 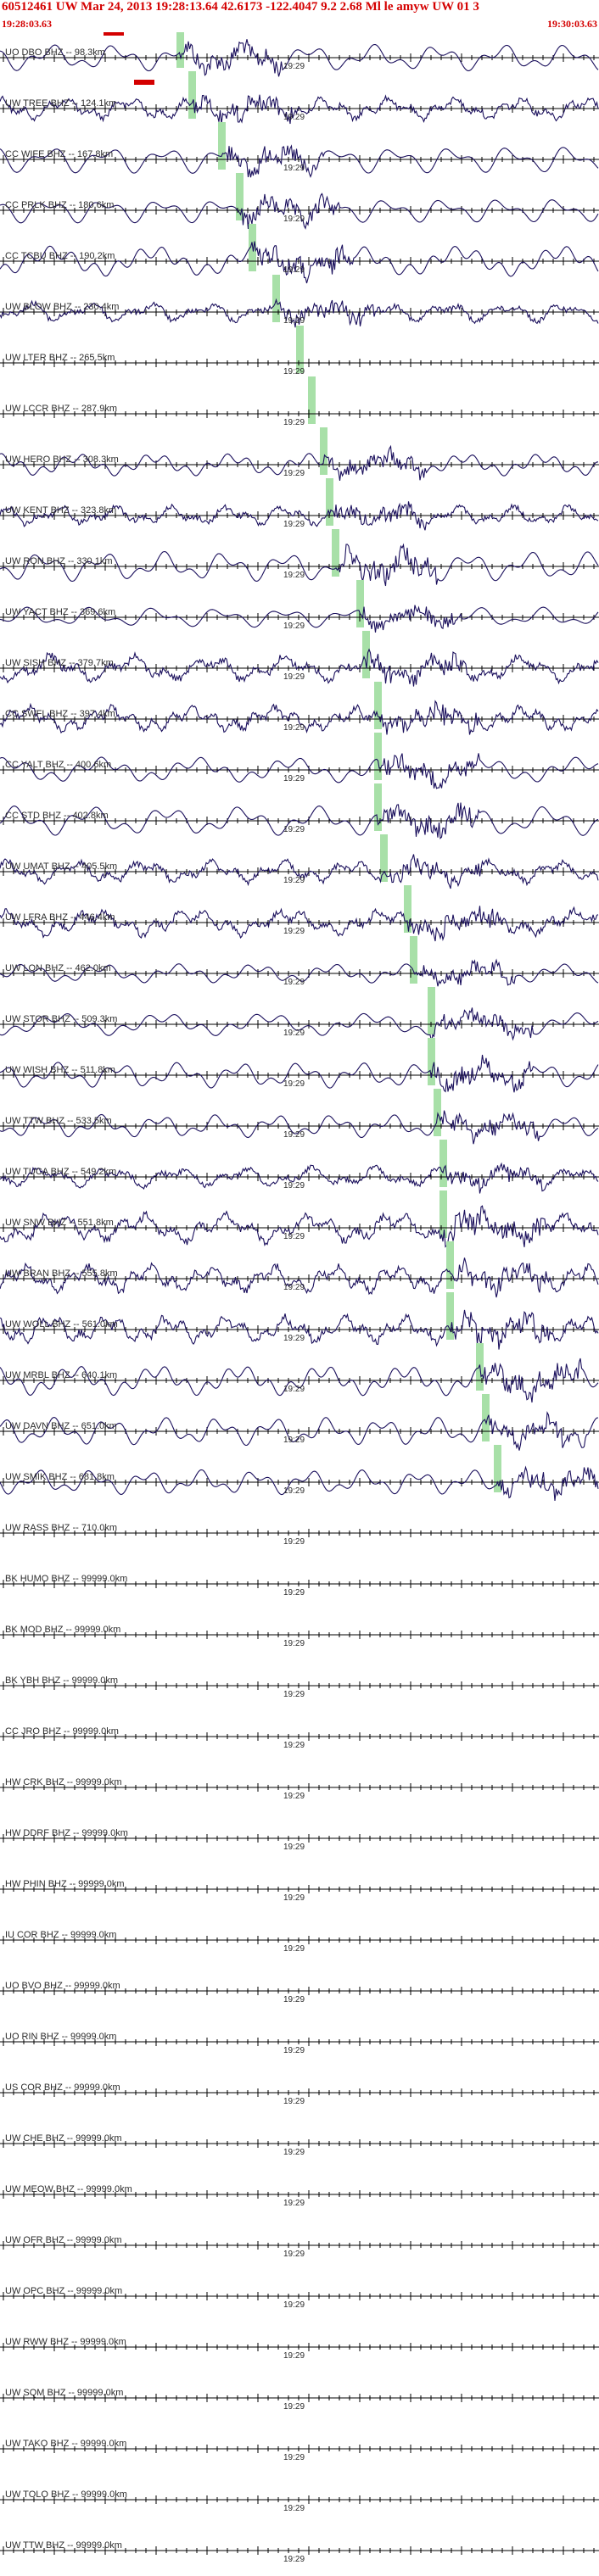 I want to click on channel-label: UW MEOW BHZ -- 99999.0km, so click(x=68, y=2189).